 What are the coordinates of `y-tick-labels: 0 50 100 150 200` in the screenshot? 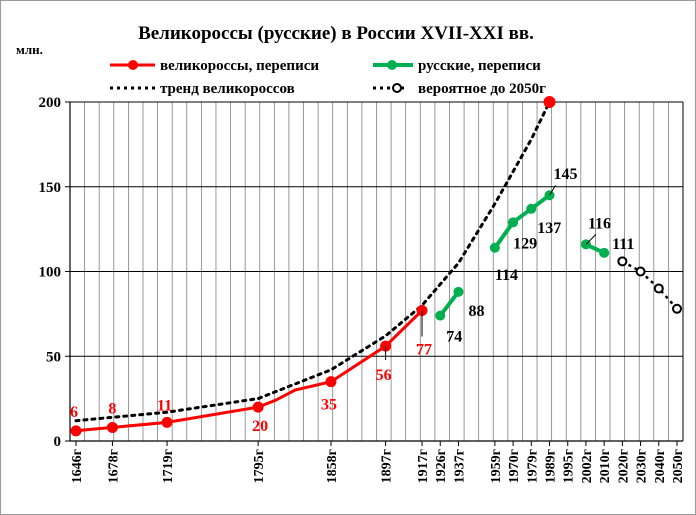 It's located at (54, 272).